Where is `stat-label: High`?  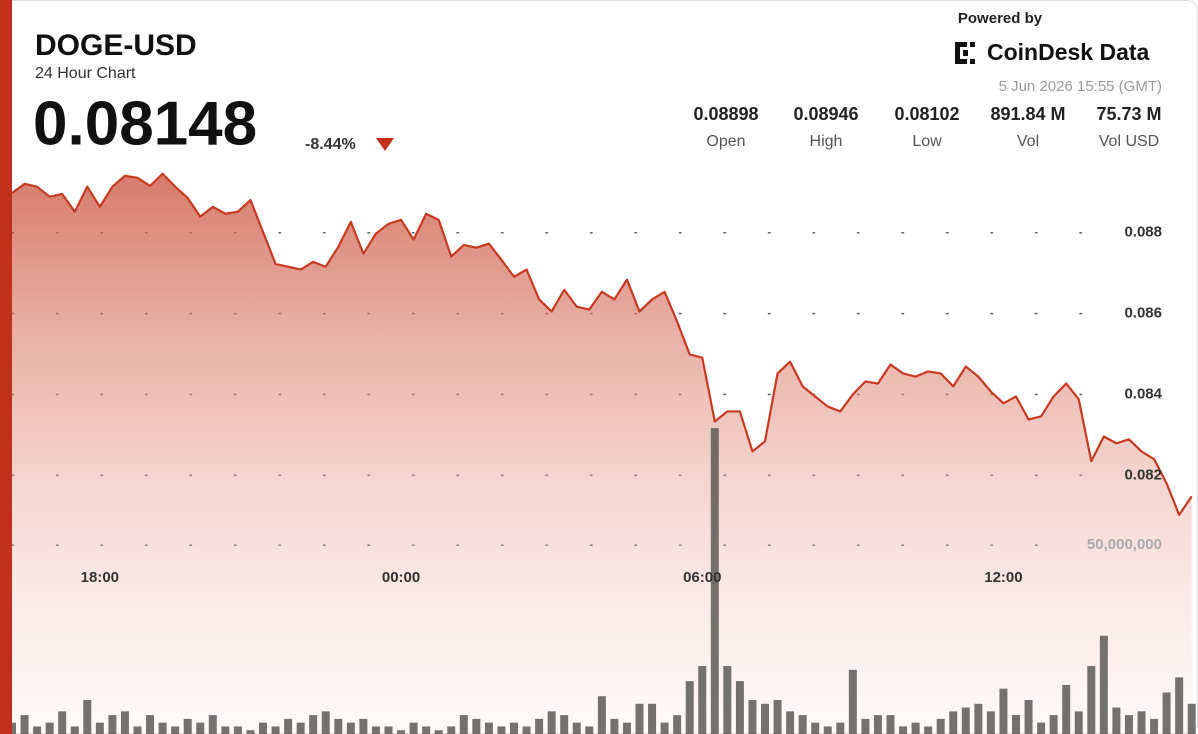
stat-label: High is located at coordinates (826, 141).